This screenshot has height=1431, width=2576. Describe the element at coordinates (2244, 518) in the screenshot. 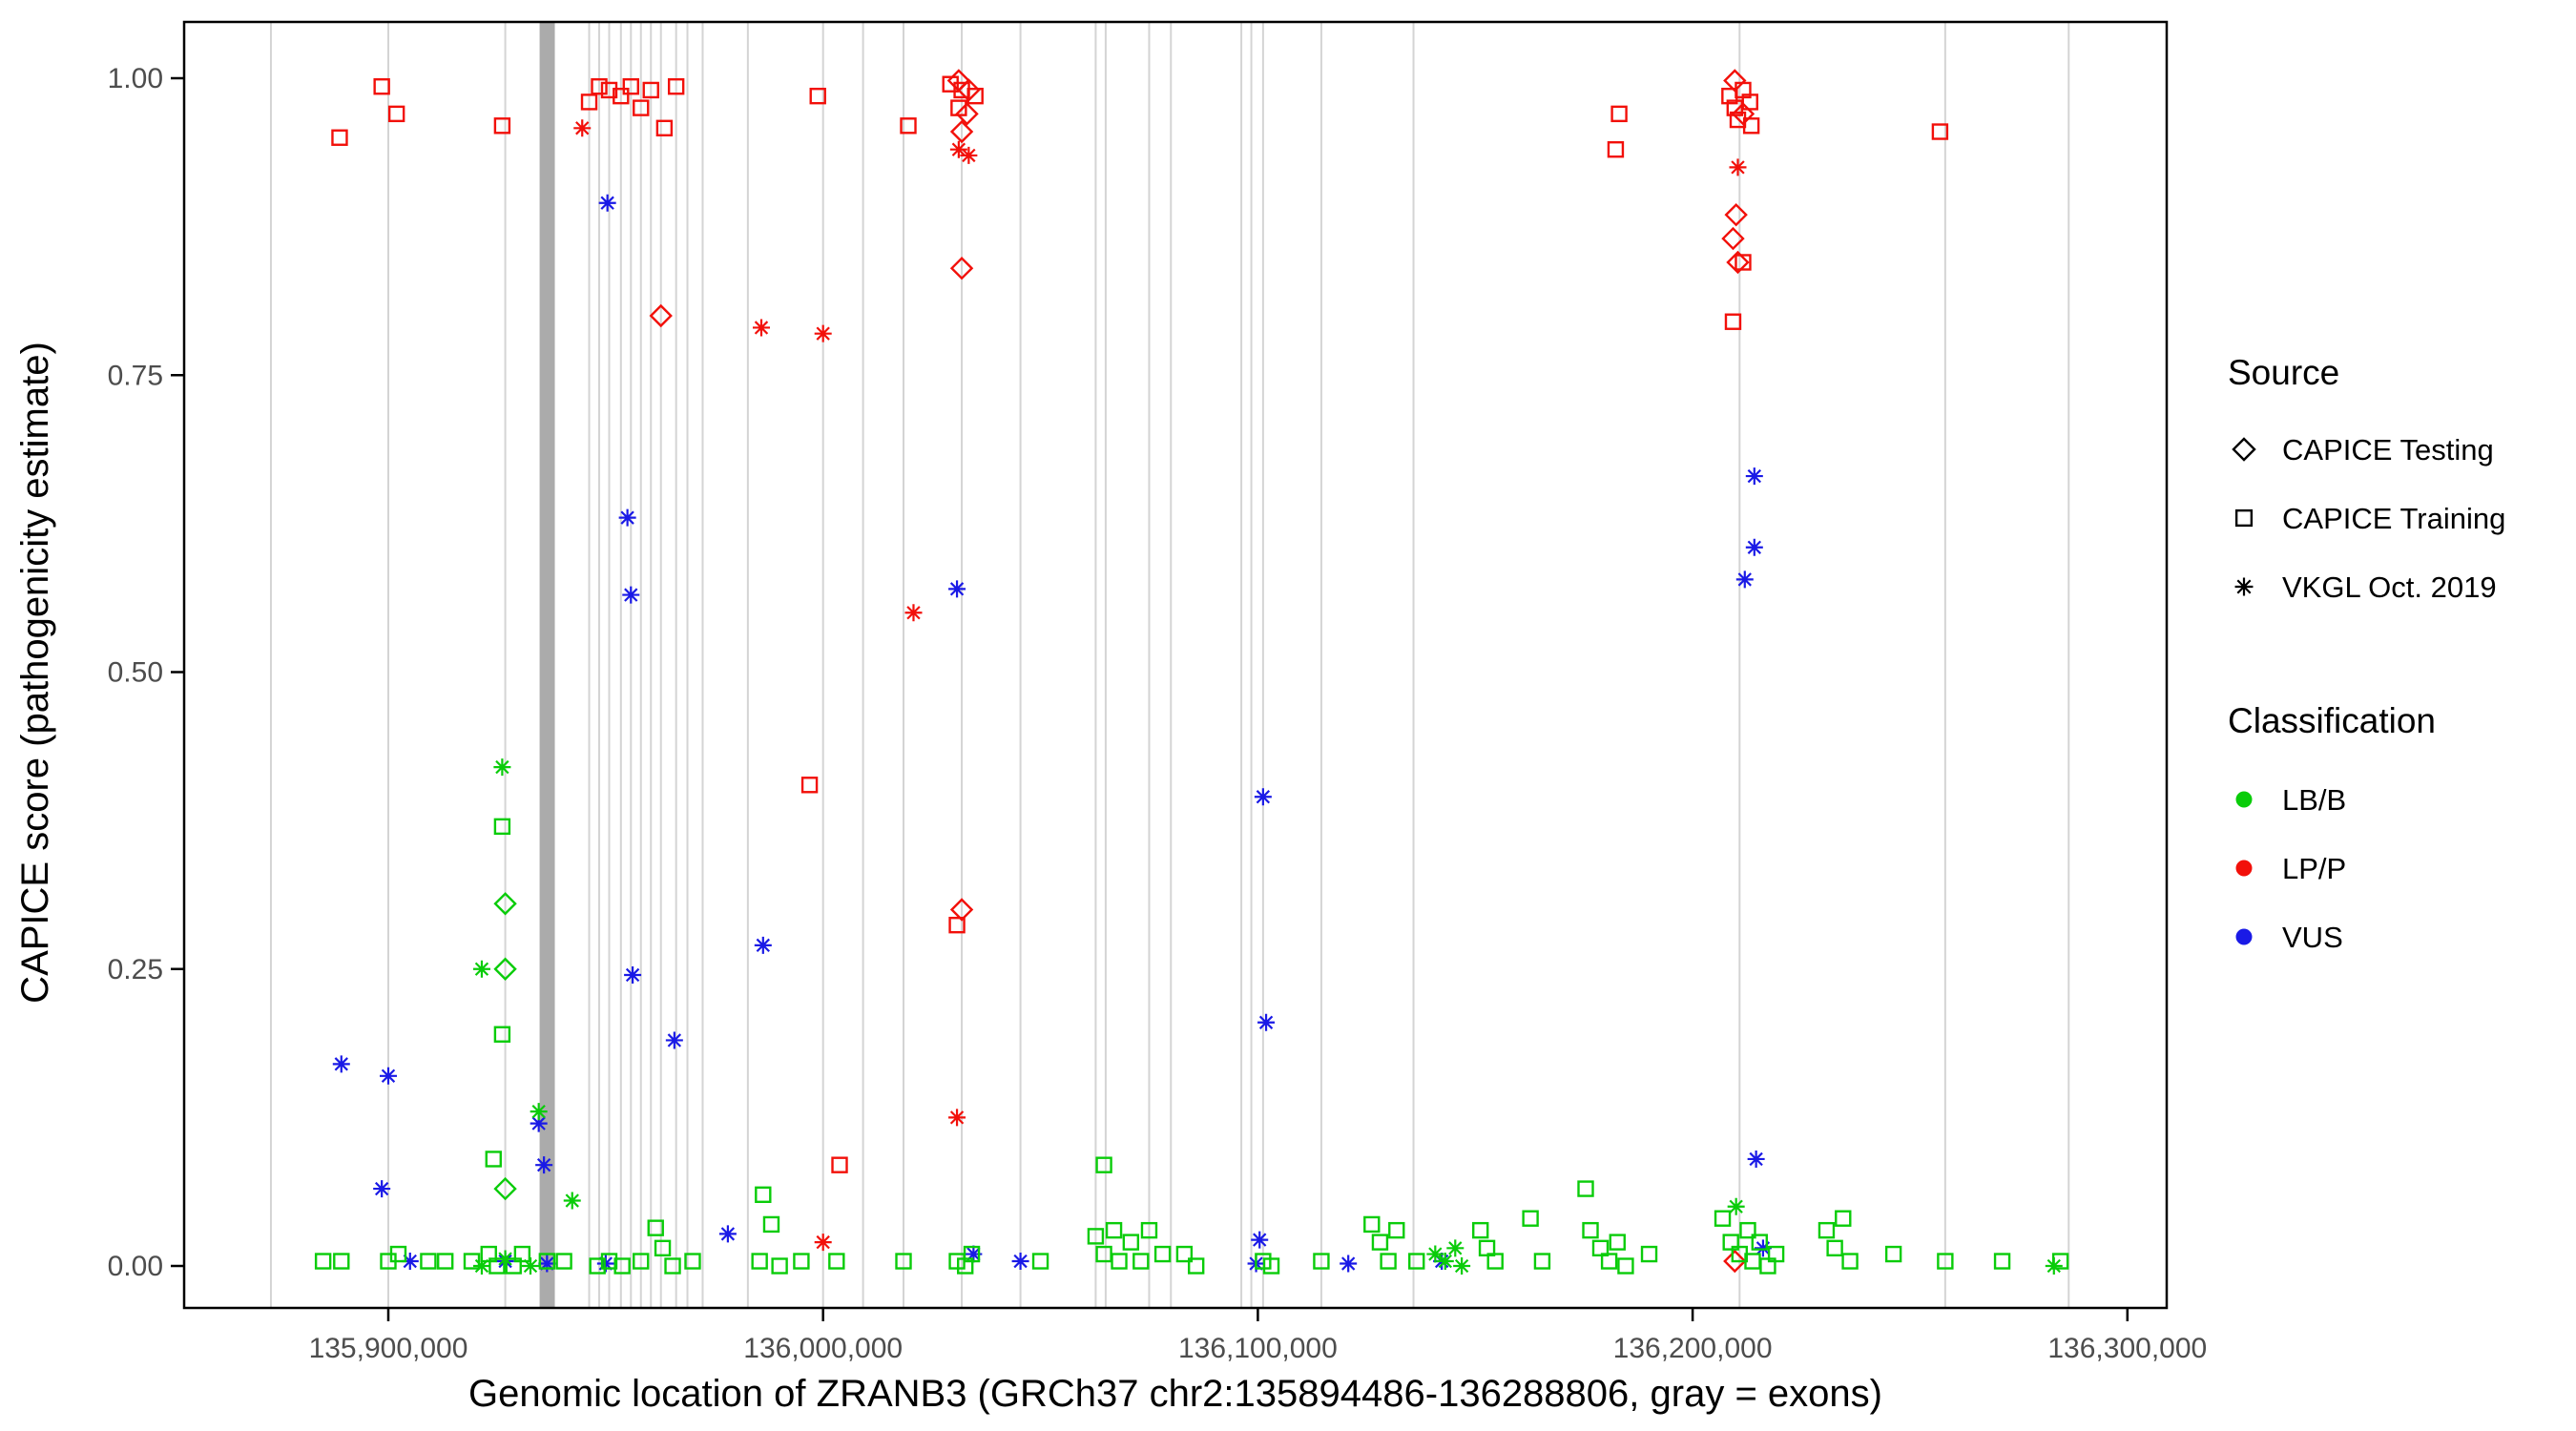

I see `square-icon` at that location.